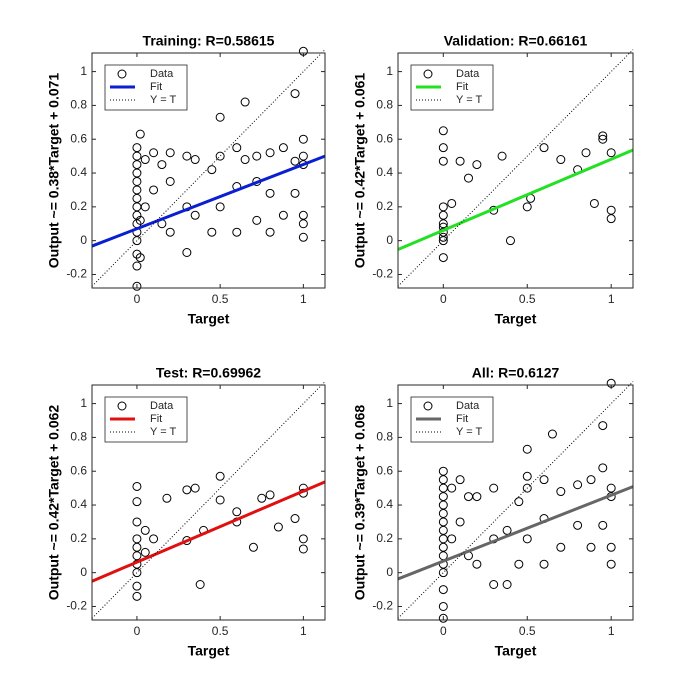 The width and height of the screenshot is (700, 700). I want to click on y-axis-label: Output ~= 0.42*Target + 0.061, so click(360, 171).